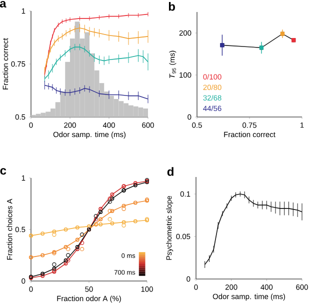 The image size is (312, 307). Describe the element at coordinates (171, 6) in the screenshot. I see `chart-title: b` at that location.